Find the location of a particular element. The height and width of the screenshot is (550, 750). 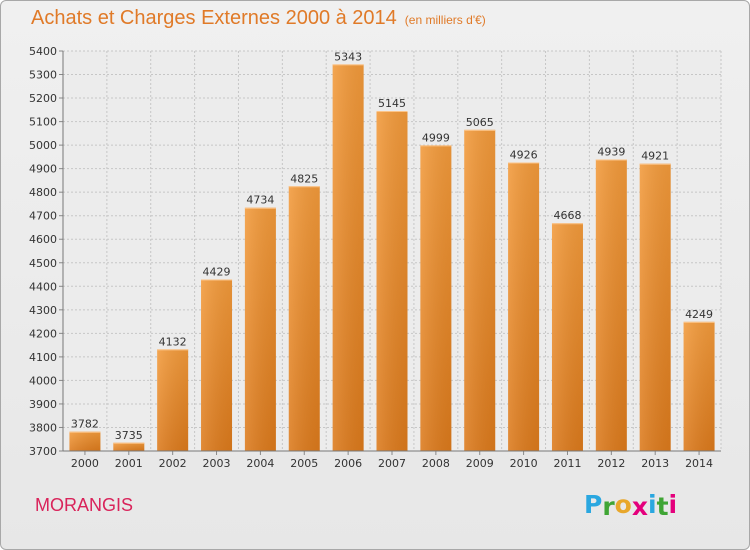

data-label-2007: 5145 is located at coordinates (392, 103).